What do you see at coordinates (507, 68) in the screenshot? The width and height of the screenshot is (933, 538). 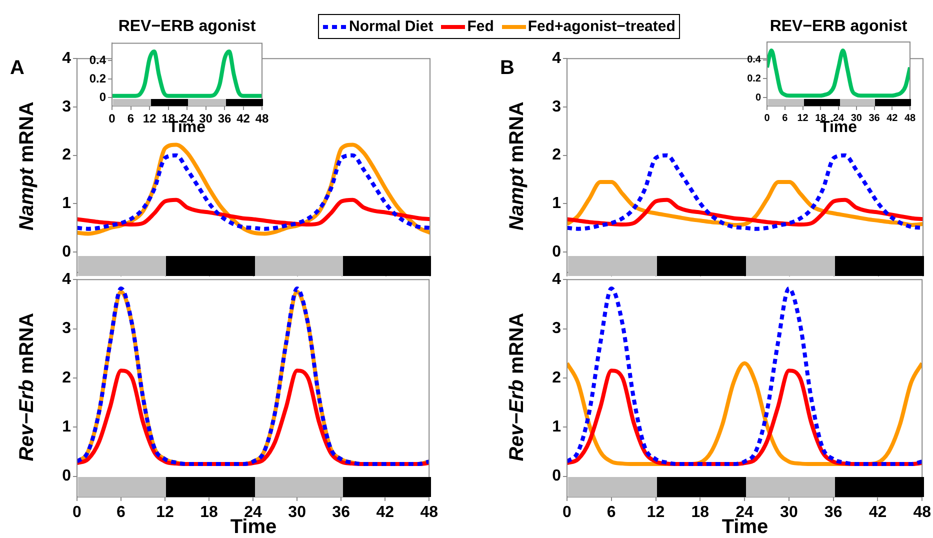 I see `text: B` at bounding box center [507, 68].